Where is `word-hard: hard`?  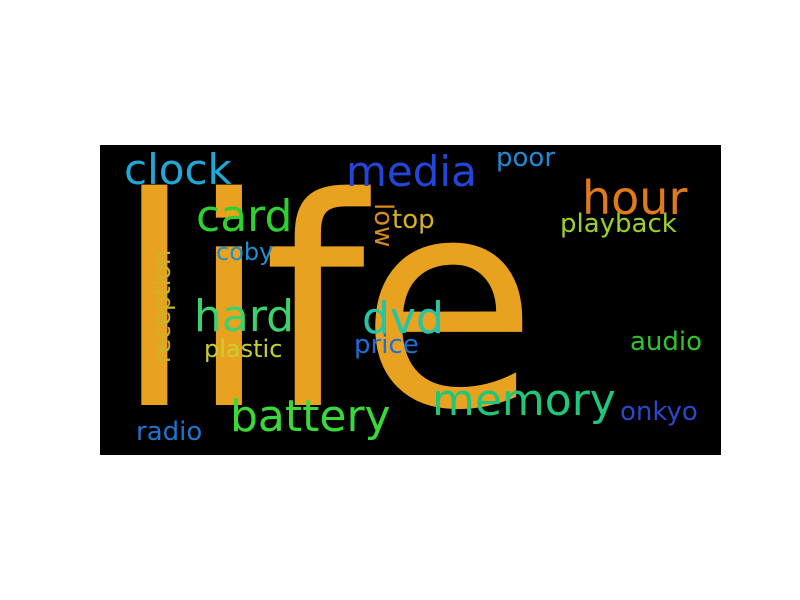
word-hard: hard is located at coordinates (244, 316).